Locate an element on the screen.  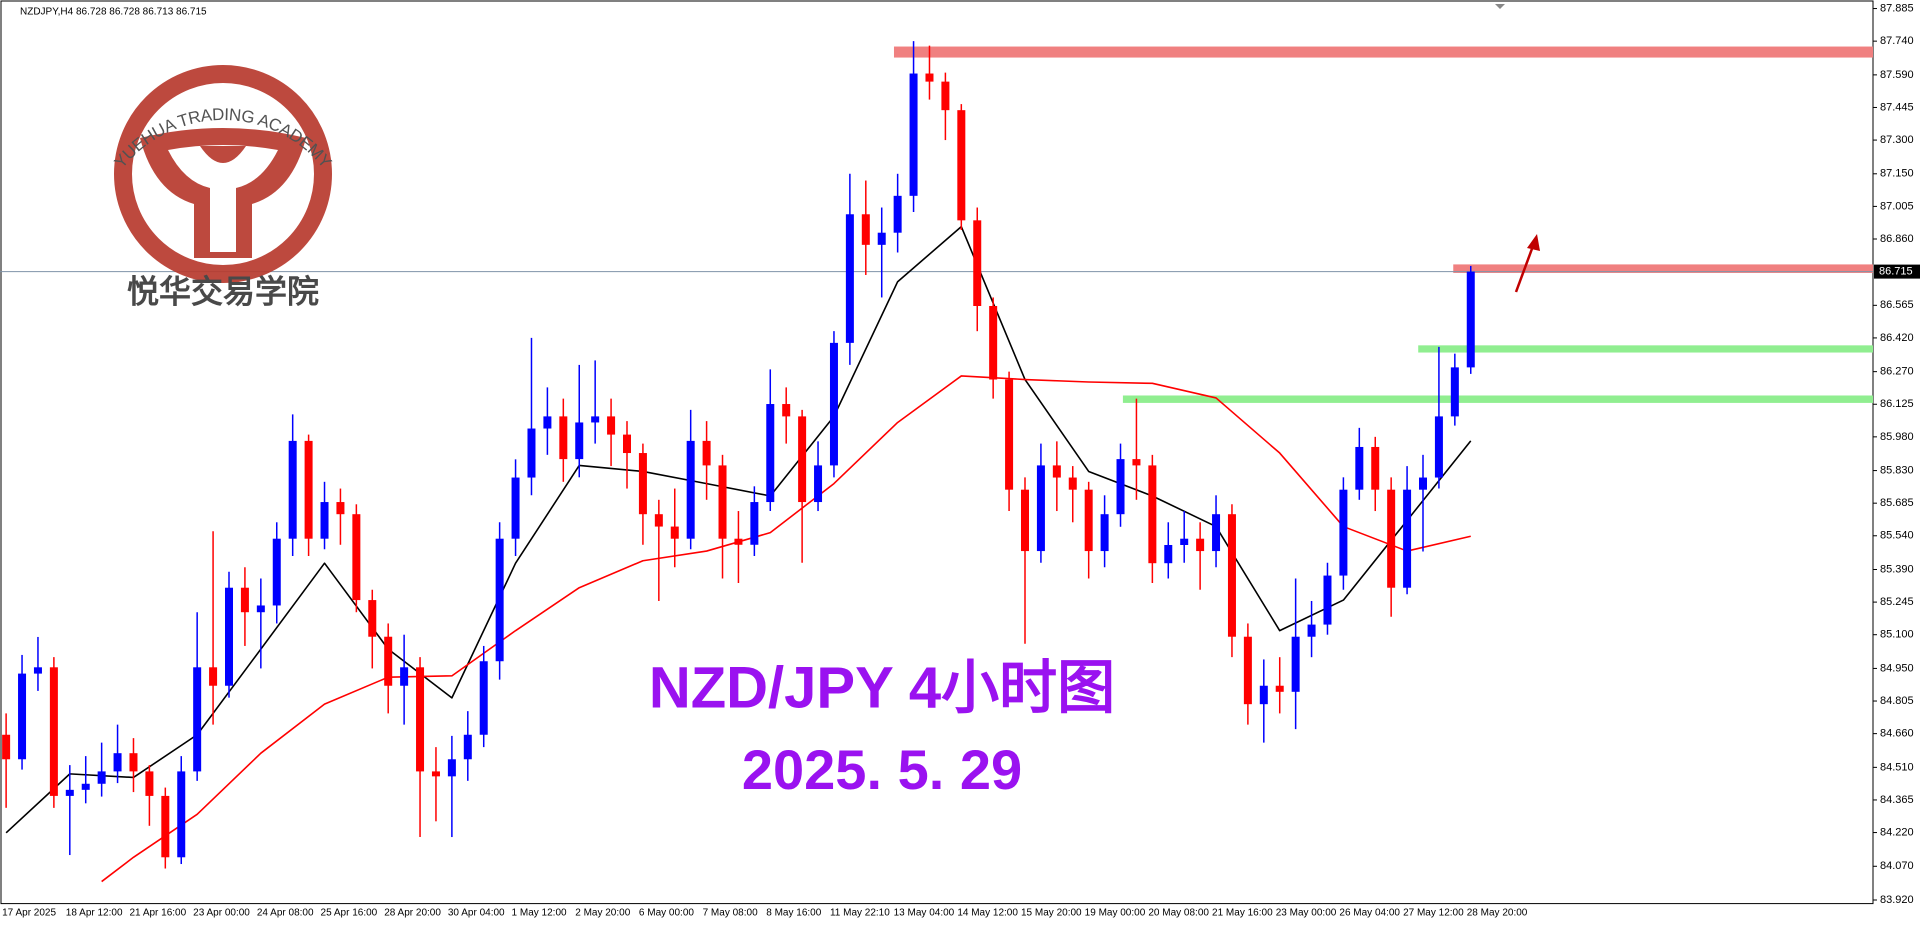
x-tick-label: 14 May 12:00 is located at coordinates (987, 913).